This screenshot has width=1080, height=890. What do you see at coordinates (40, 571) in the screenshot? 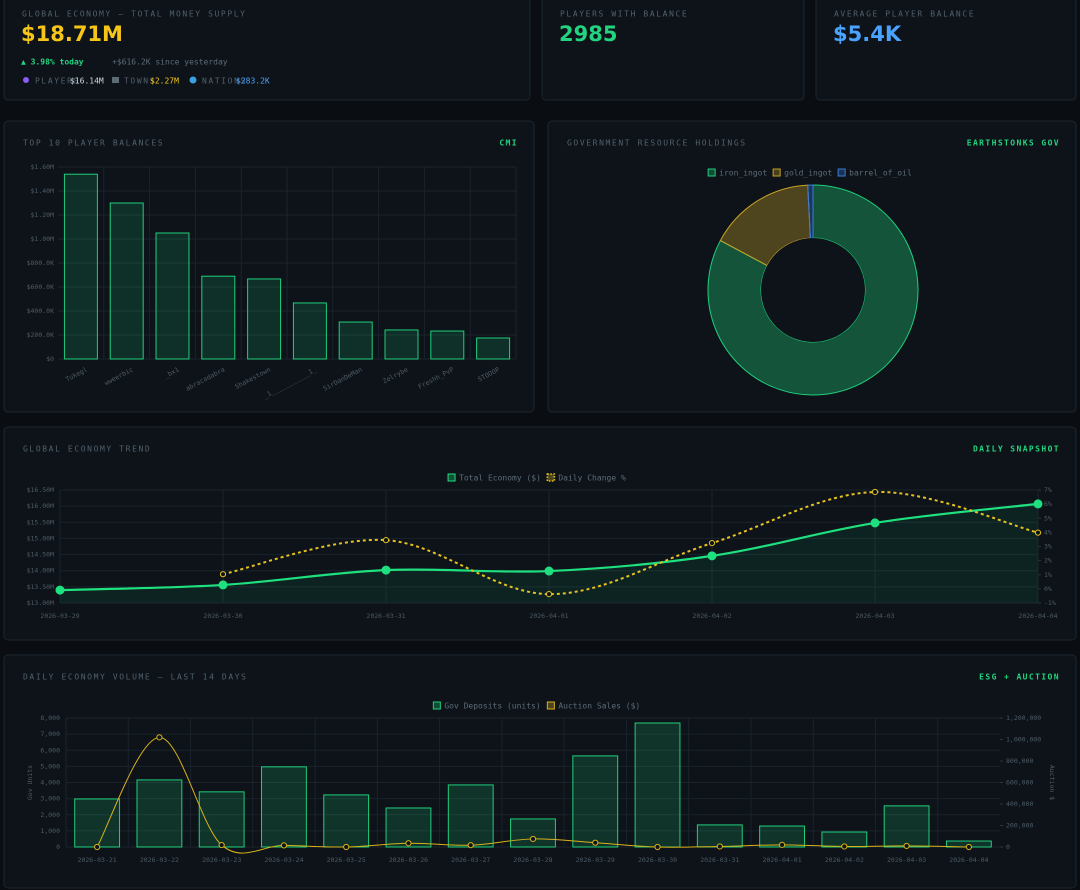
I see `y-tick-label: $14.00M` at bounding box center [40, 571].